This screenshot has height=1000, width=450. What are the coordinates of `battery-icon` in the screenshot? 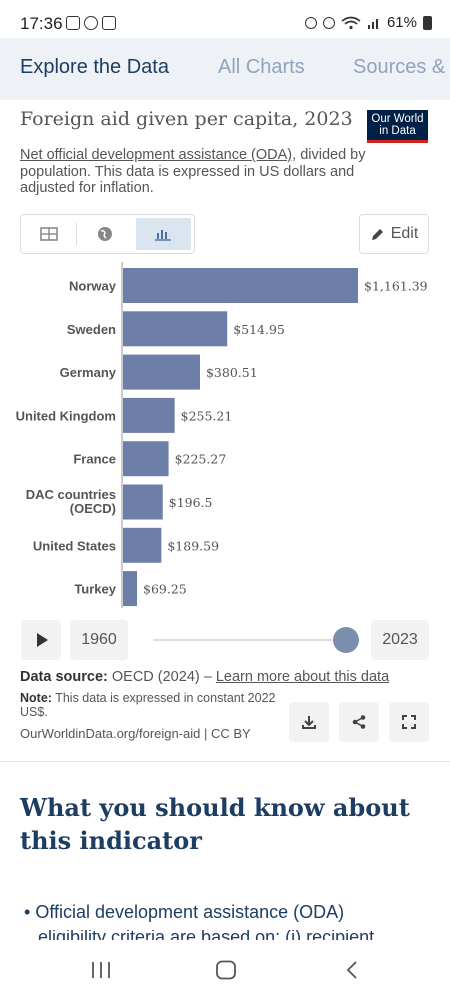 It's located at (427, 22).